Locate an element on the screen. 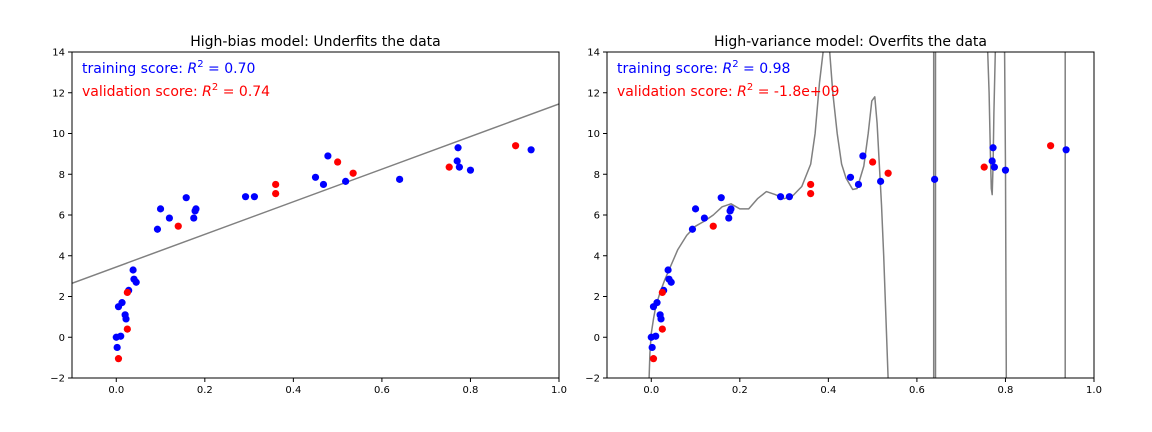  x-tick-label: 1.0 is located at coordinates (1094, 390).